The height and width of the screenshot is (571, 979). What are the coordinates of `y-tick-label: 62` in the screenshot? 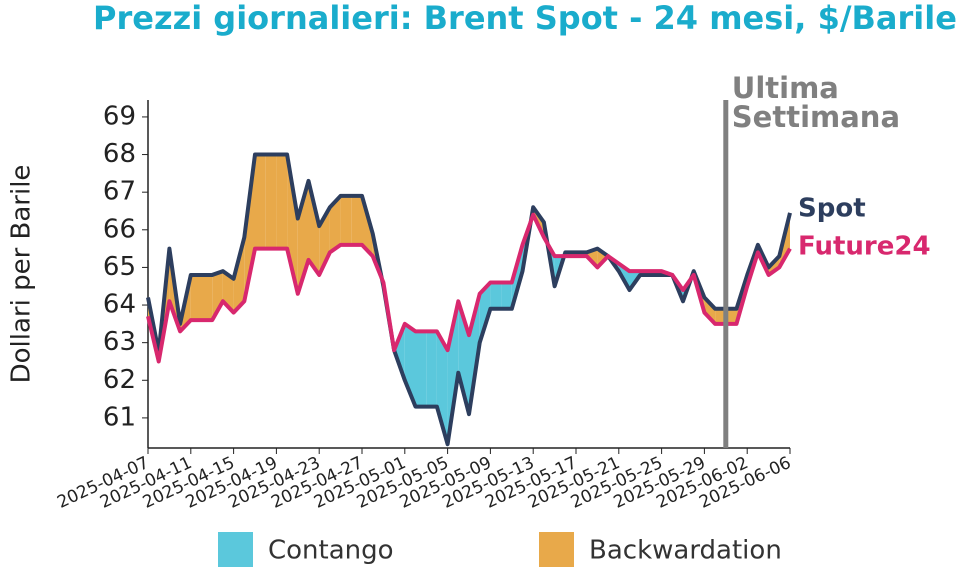 It's located at (119, 380).